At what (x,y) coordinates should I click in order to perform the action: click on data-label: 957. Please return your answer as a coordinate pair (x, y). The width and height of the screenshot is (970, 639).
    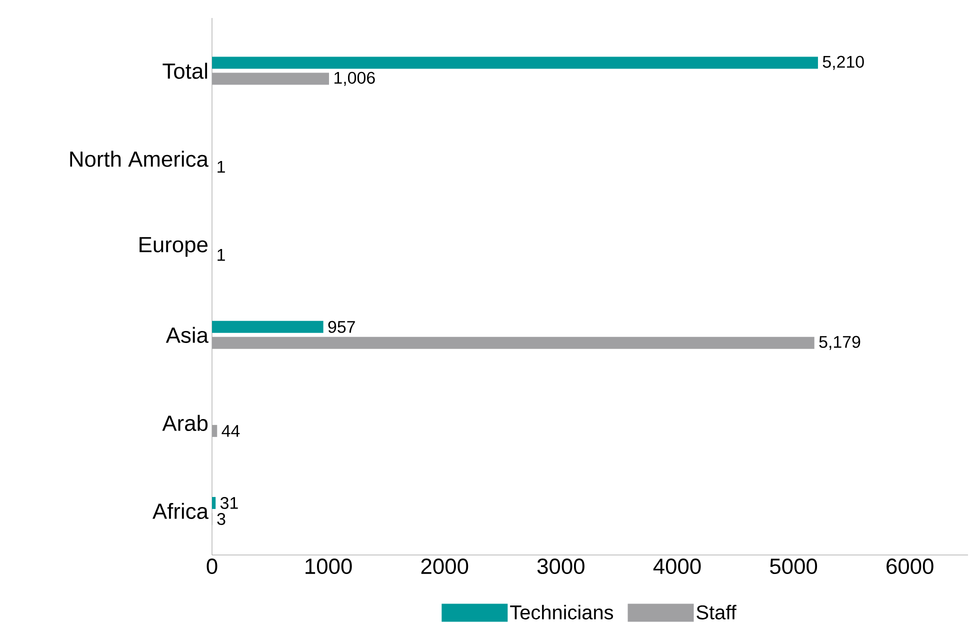
    Looking at the image, I should click on (341, 326).